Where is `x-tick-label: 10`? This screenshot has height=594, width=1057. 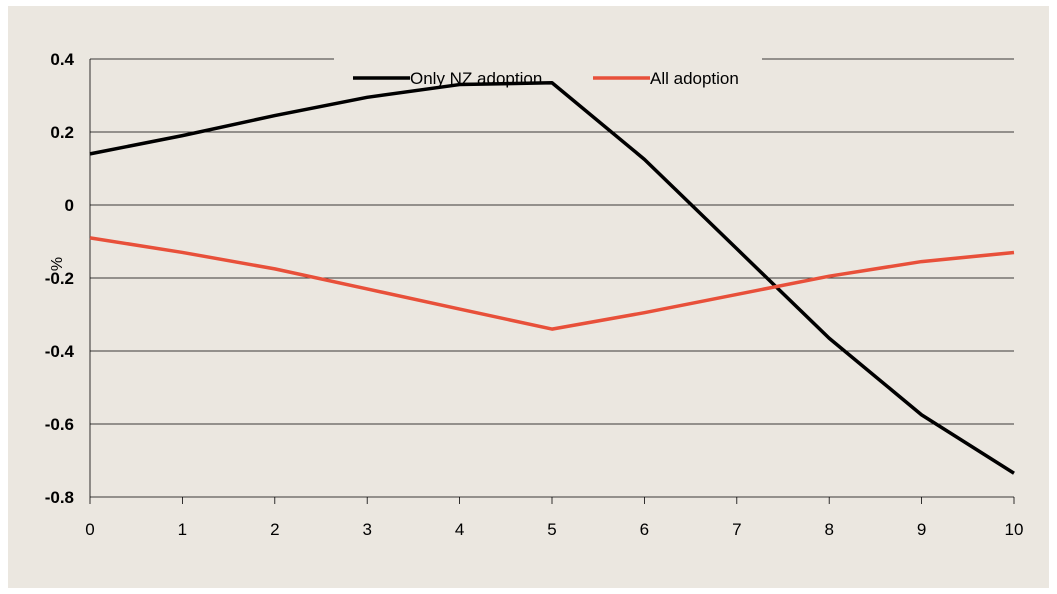 x-tick-label: 10 is located at coordinates (1014, 529).